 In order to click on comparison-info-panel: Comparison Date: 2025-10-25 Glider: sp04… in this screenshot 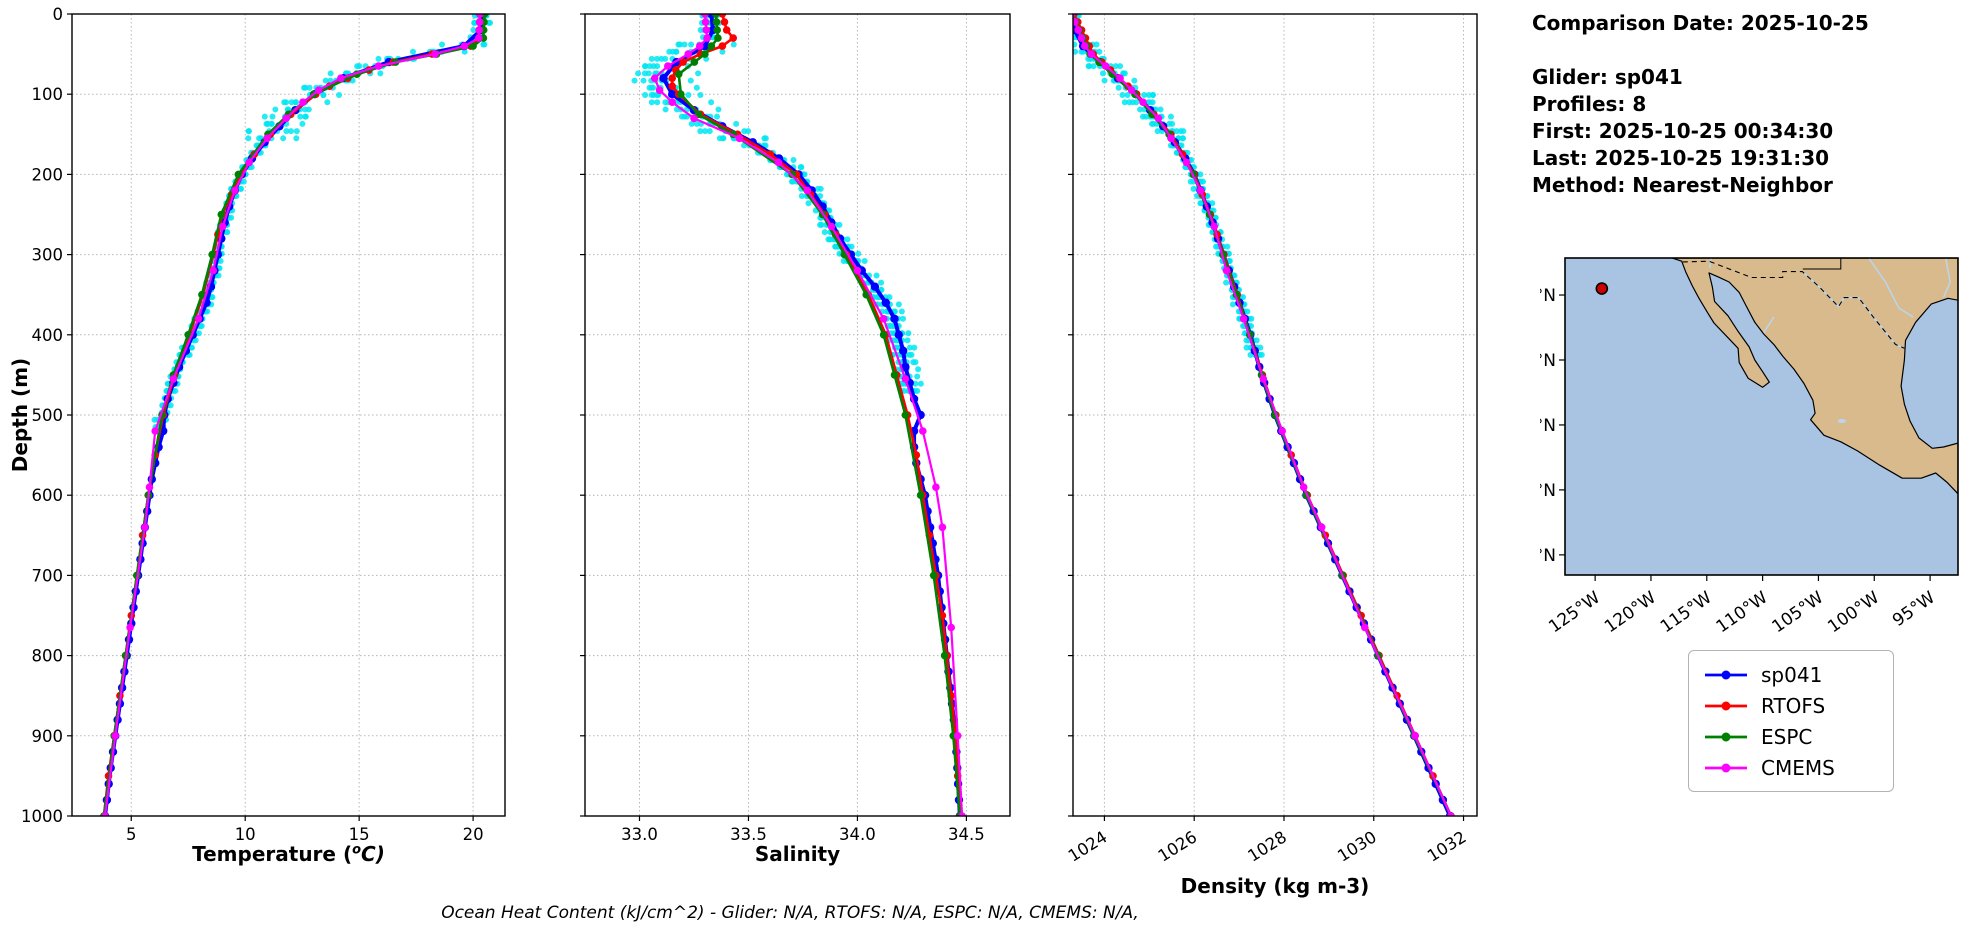, I will do `click(1747, 104)`.